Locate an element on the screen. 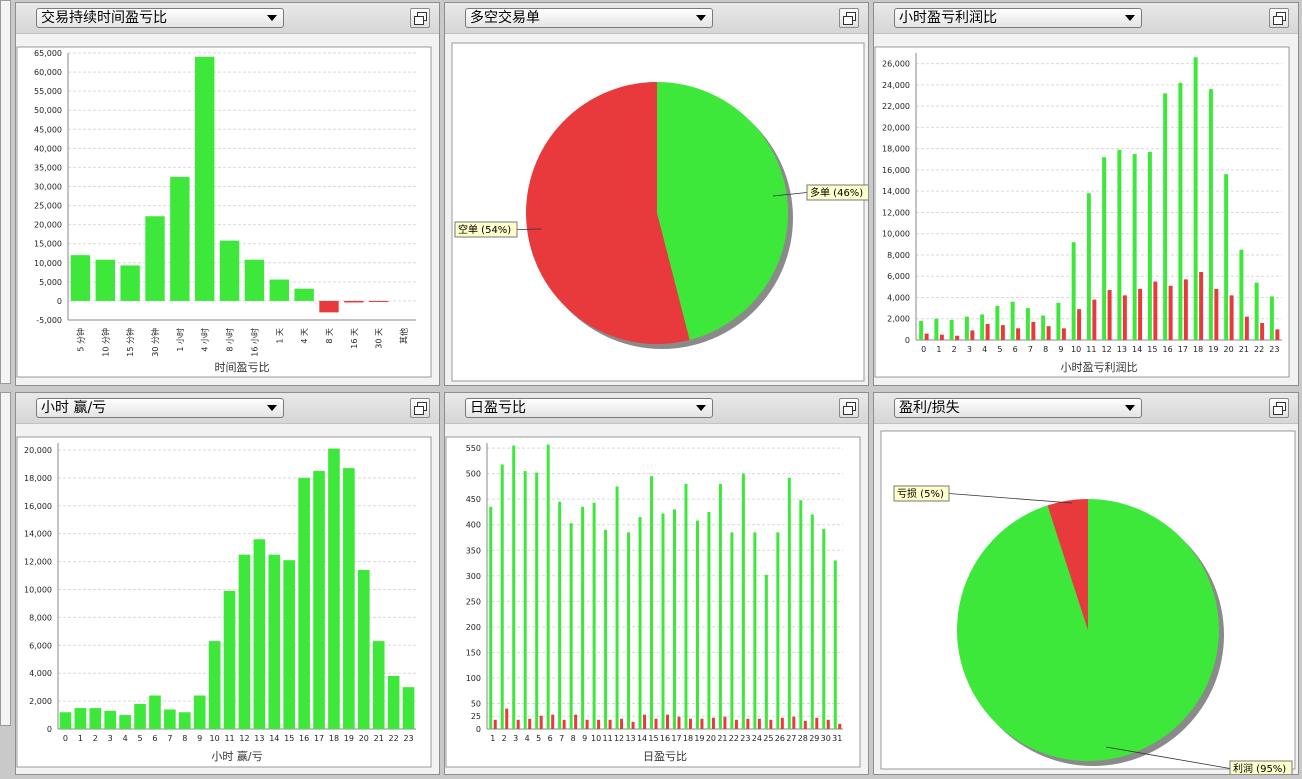  pie-label-box is located at coordinates (486, 229).